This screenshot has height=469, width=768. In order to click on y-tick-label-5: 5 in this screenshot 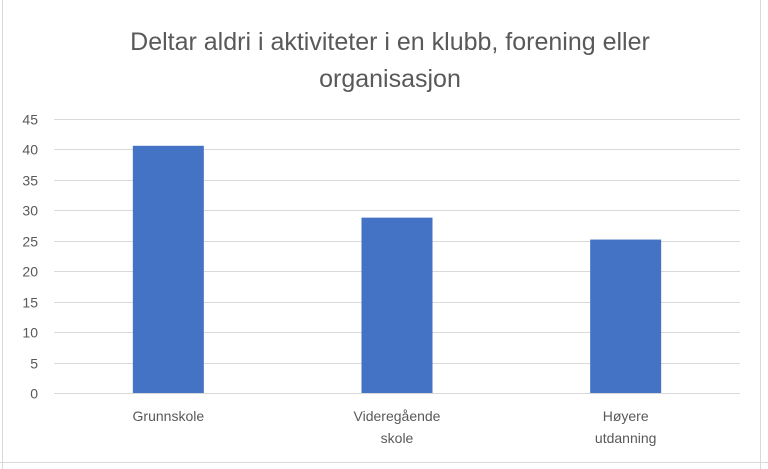, I will do `click(34, 364)`.